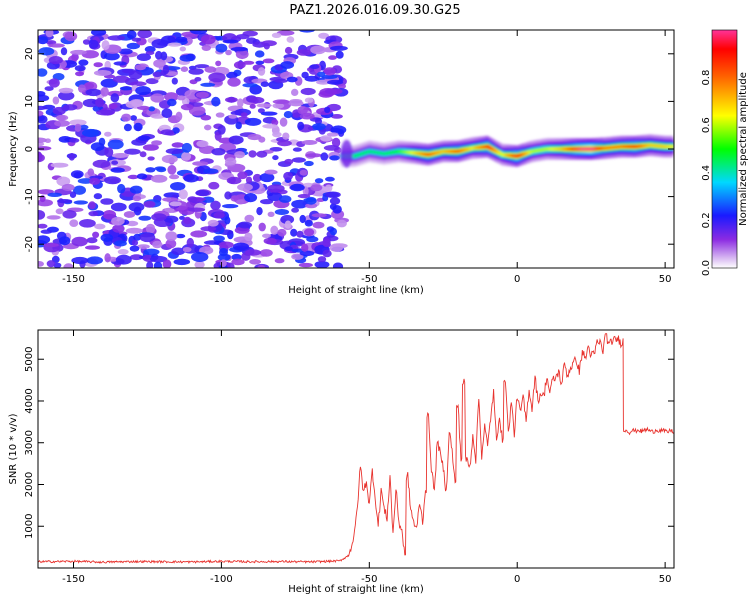  I want to click on snr-xtick-label: -150, so click(73, 579).